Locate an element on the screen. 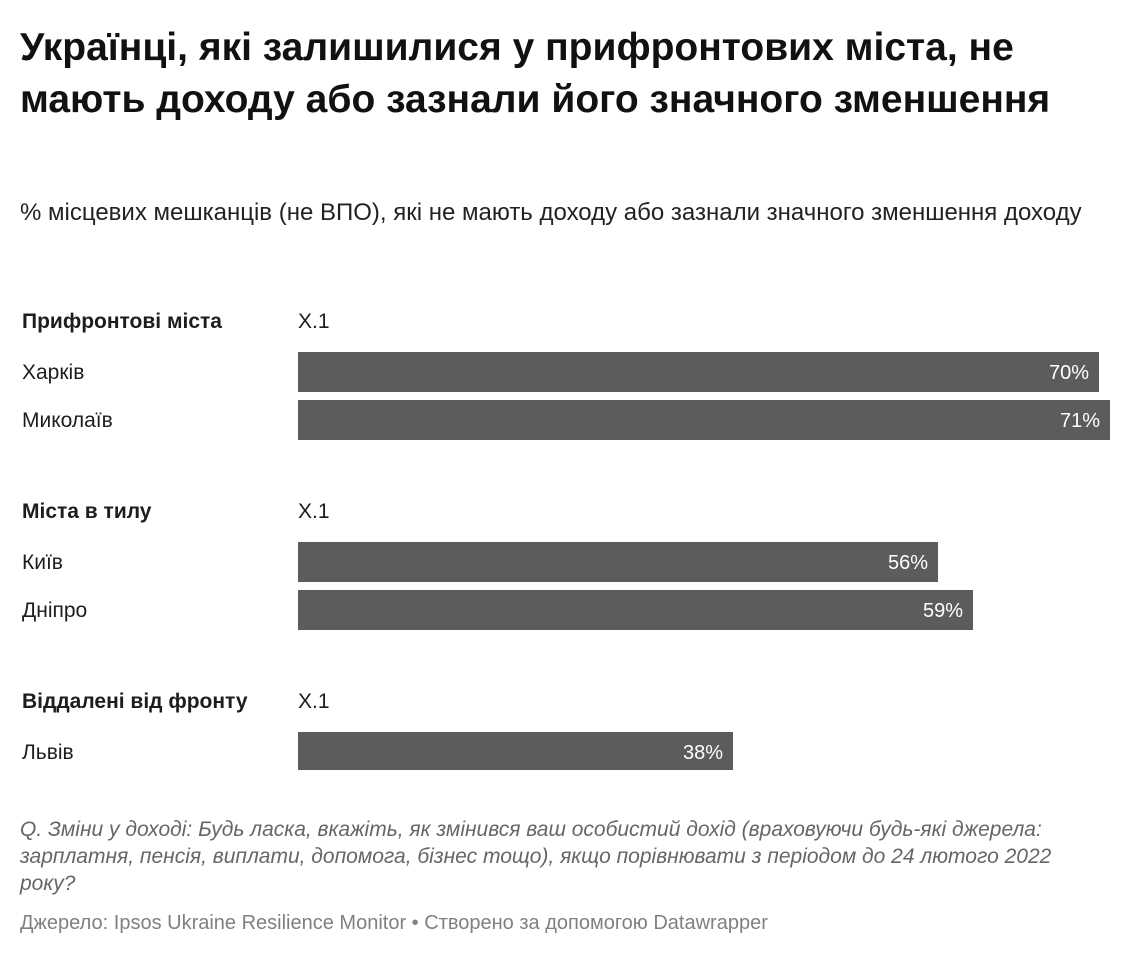 The image size is (1140, 958). group-heading: Прифронтові міста is located at coordinates (122, 321).